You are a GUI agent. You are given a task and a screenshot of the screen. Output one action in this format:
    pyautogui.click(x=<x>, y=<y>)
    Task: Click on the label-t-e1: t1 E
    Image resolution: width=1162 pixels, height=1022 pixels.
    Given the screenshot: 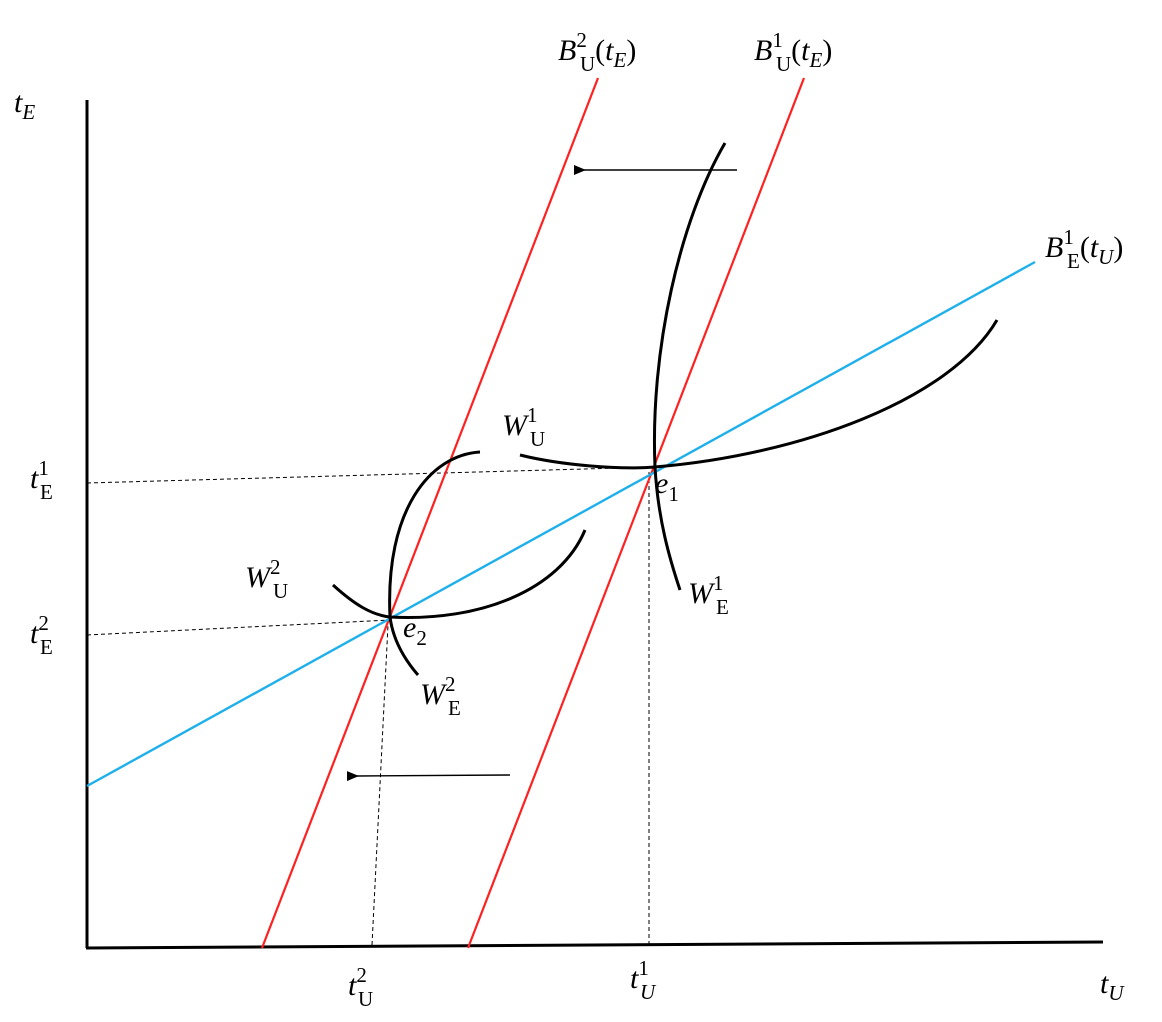 What is the action you would take?
    pyautogui.click(x=41, y=480)
    